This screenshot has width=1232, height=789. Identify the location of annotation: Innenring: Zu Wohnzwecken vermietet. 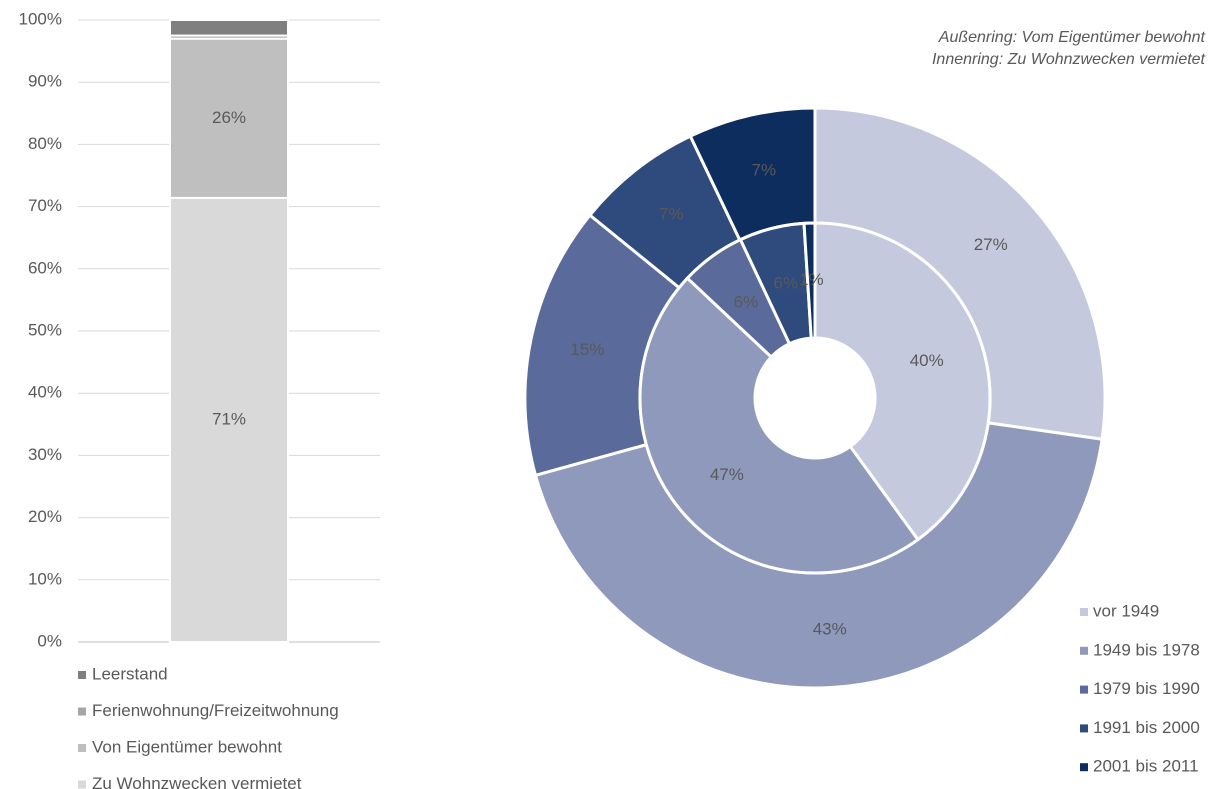
(1069, 59).